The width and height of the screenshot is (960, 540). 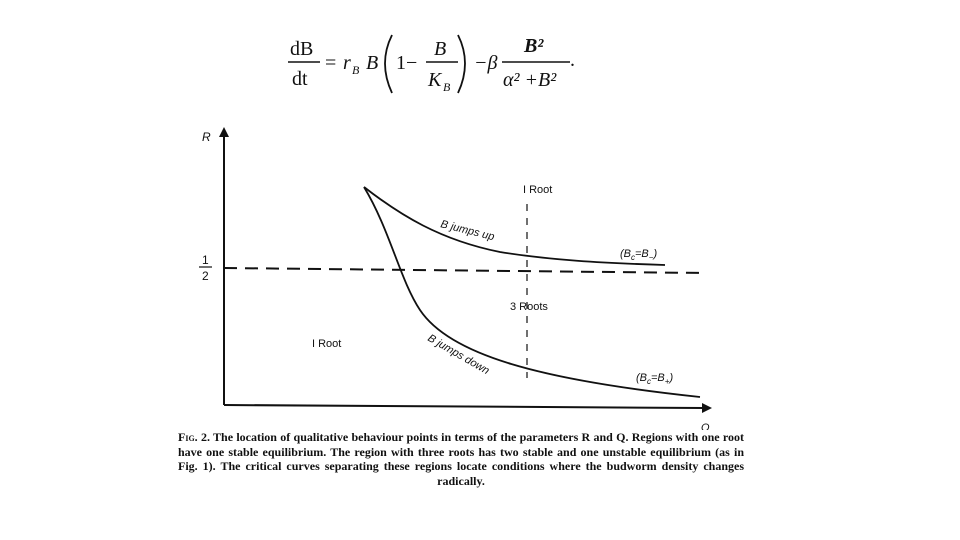 I want to click on half-dashed-line, so click(x=465, y=270).